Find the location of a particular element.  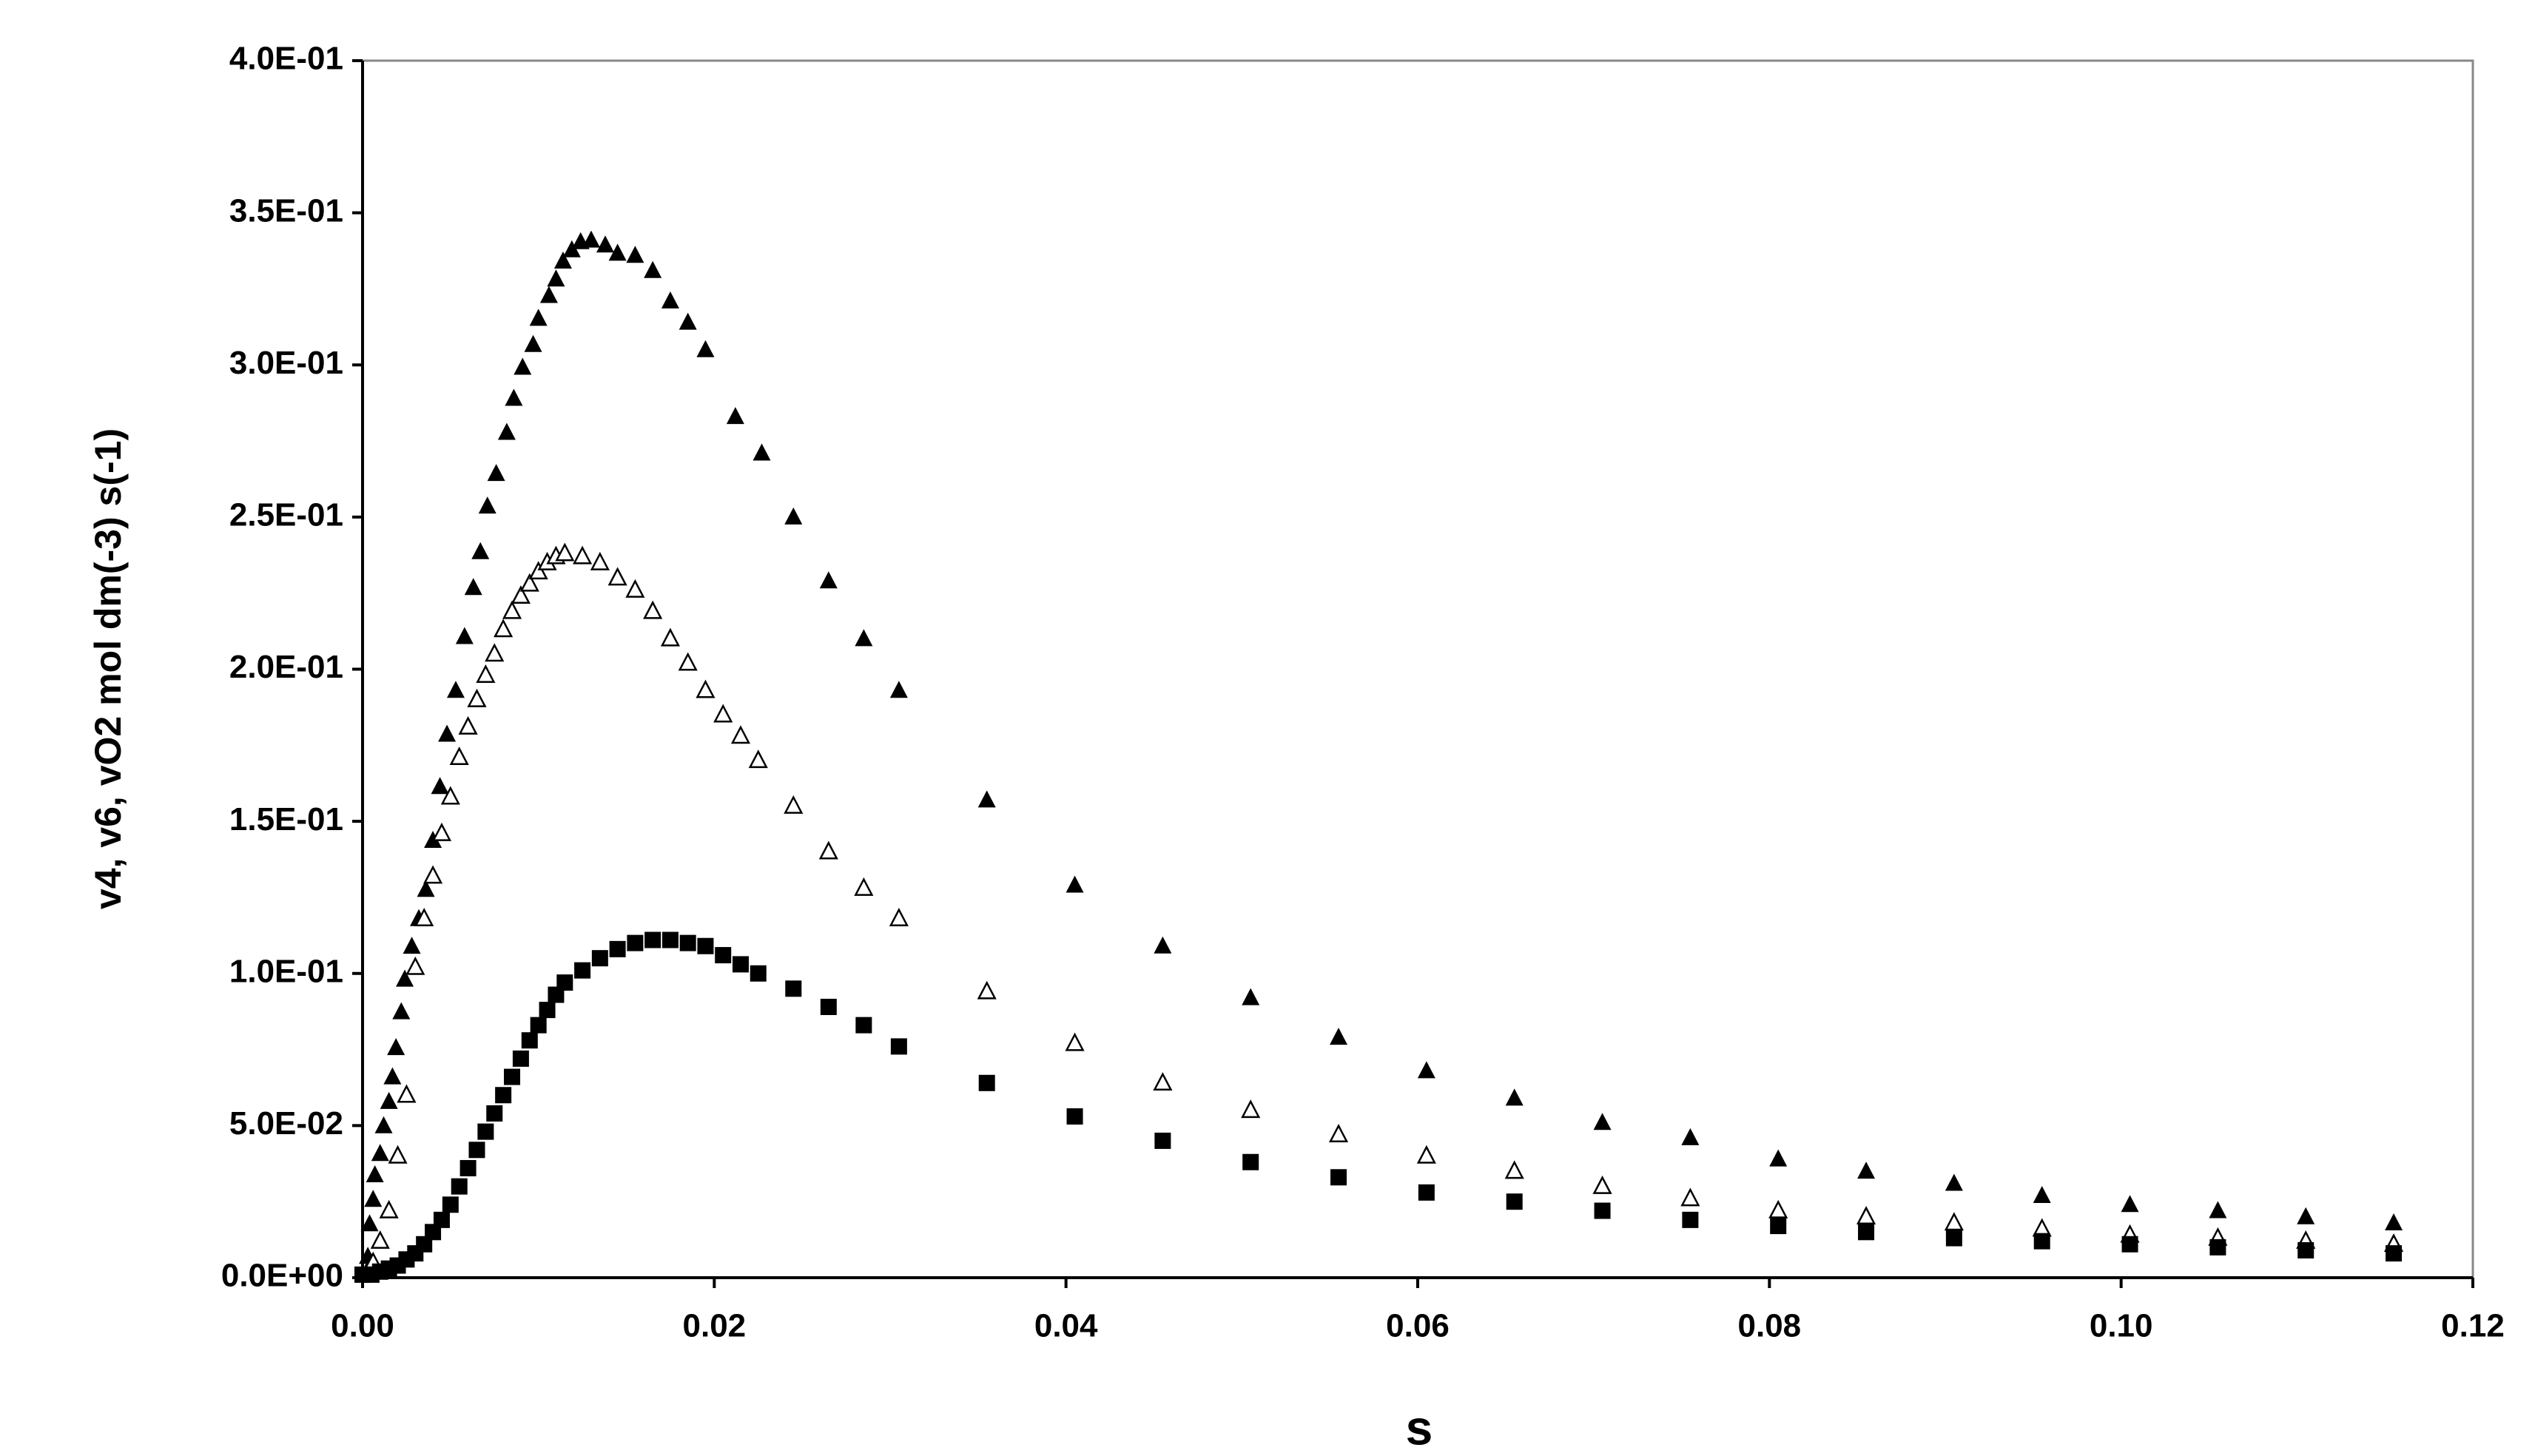

x-tick-label: 0.04 is located at coordinates (1066, 1326).